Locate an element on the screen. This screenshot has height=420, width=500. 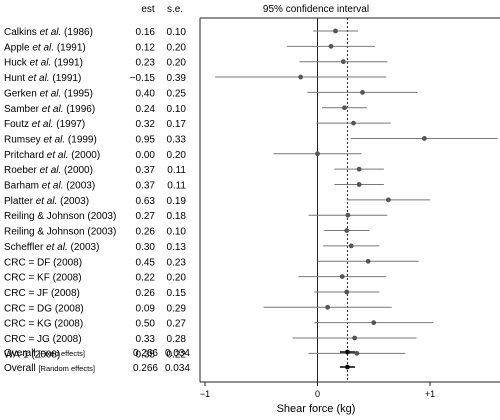
study-label: CRC = KG (2008) is located at coordinates (43, 324).